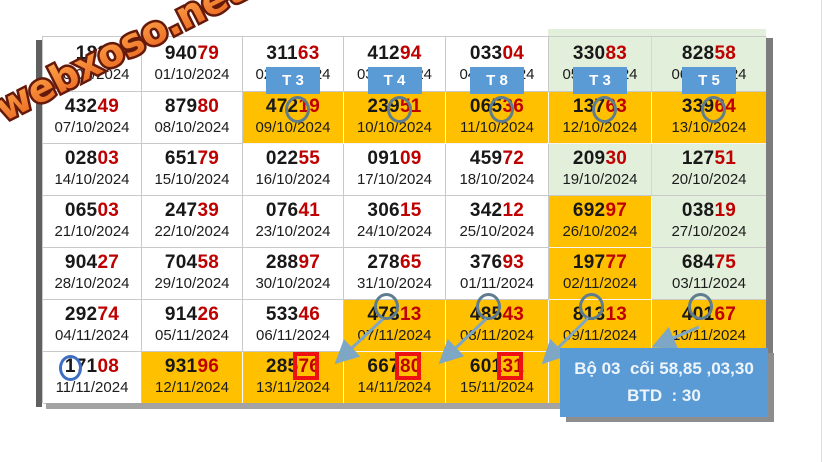 This screenshot has width=829, height=462. Describe the element at coordinates (309, 158) in the screenshot. I see `number-red-digits: 55` at that location.